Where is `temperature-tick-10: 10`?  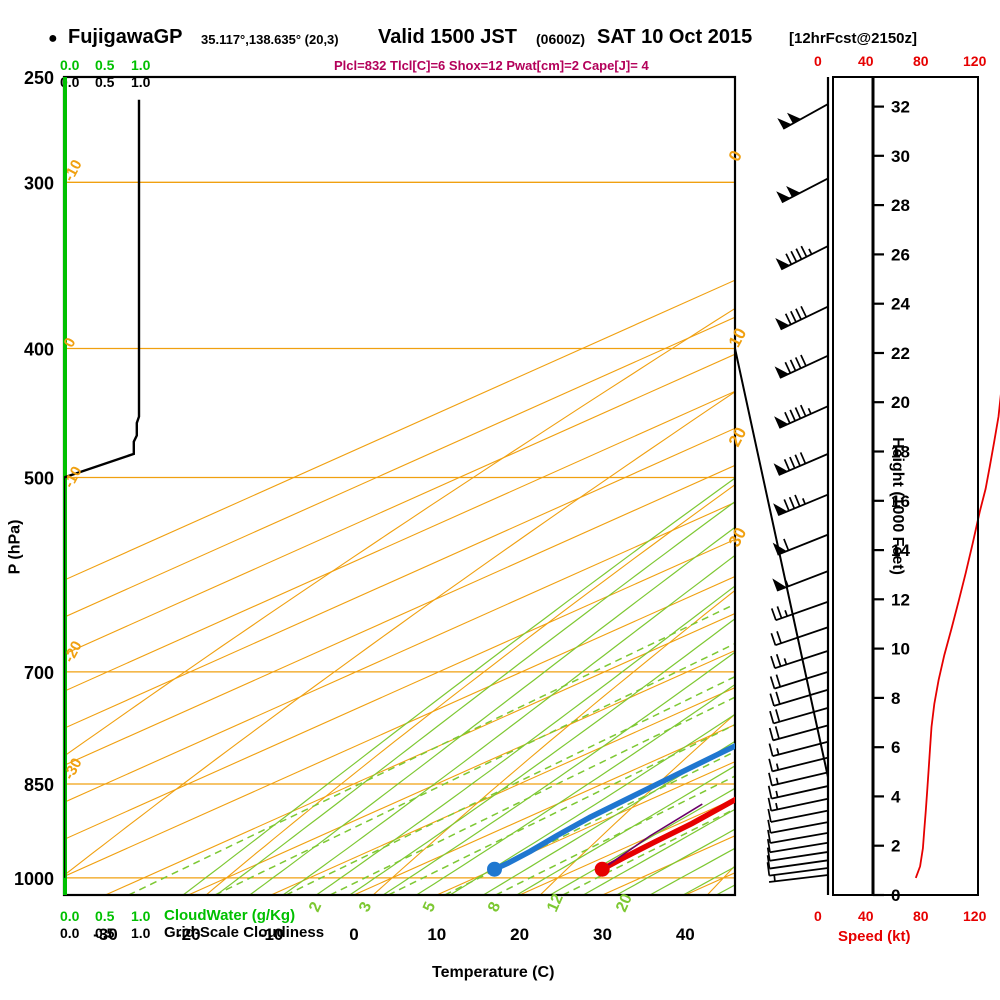 temperature-tick-10: 10 is located at coordinates (436, 934).